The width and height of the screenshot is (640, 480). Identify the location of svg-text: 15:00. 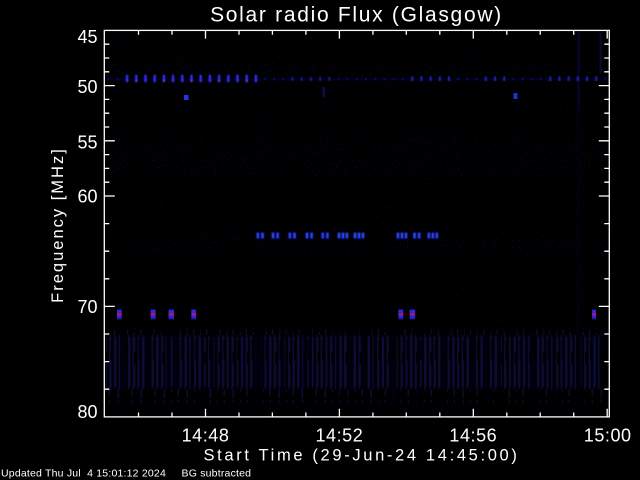
(608, 435).